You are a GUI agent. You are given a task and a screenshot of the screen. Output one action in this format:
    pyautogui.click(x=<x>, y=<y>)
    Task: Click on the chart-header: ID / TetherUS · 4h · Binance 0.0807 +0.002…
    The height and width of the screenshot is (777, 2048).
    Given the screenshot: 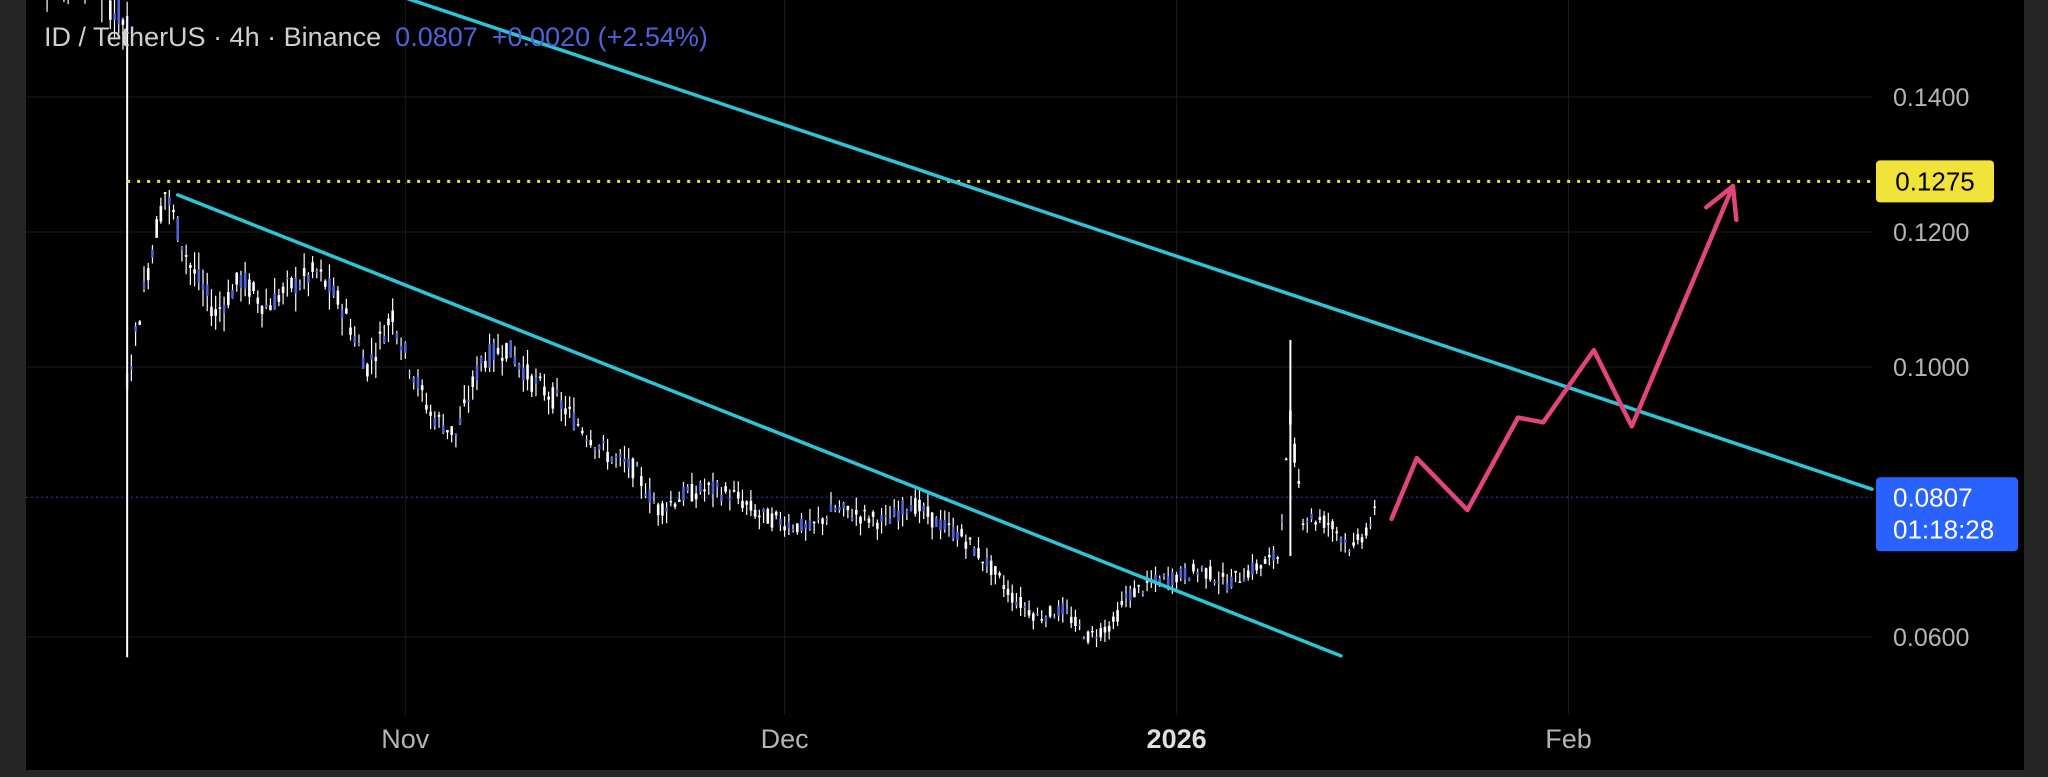 What is the action you would take?
    pyautogui.click(x=376, y=37)
    